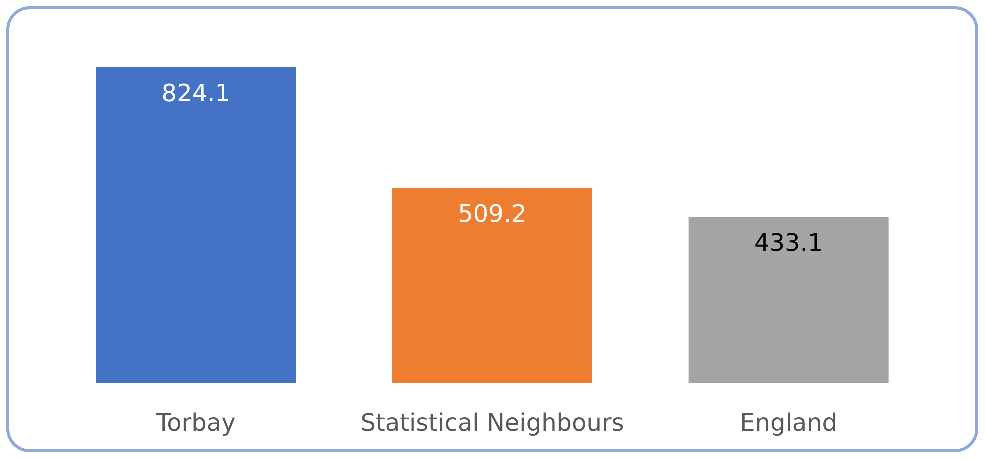 The width and height of the screenshot is (985, 459). I want to click on x-tick-label: Torbay, so click(196, 423).